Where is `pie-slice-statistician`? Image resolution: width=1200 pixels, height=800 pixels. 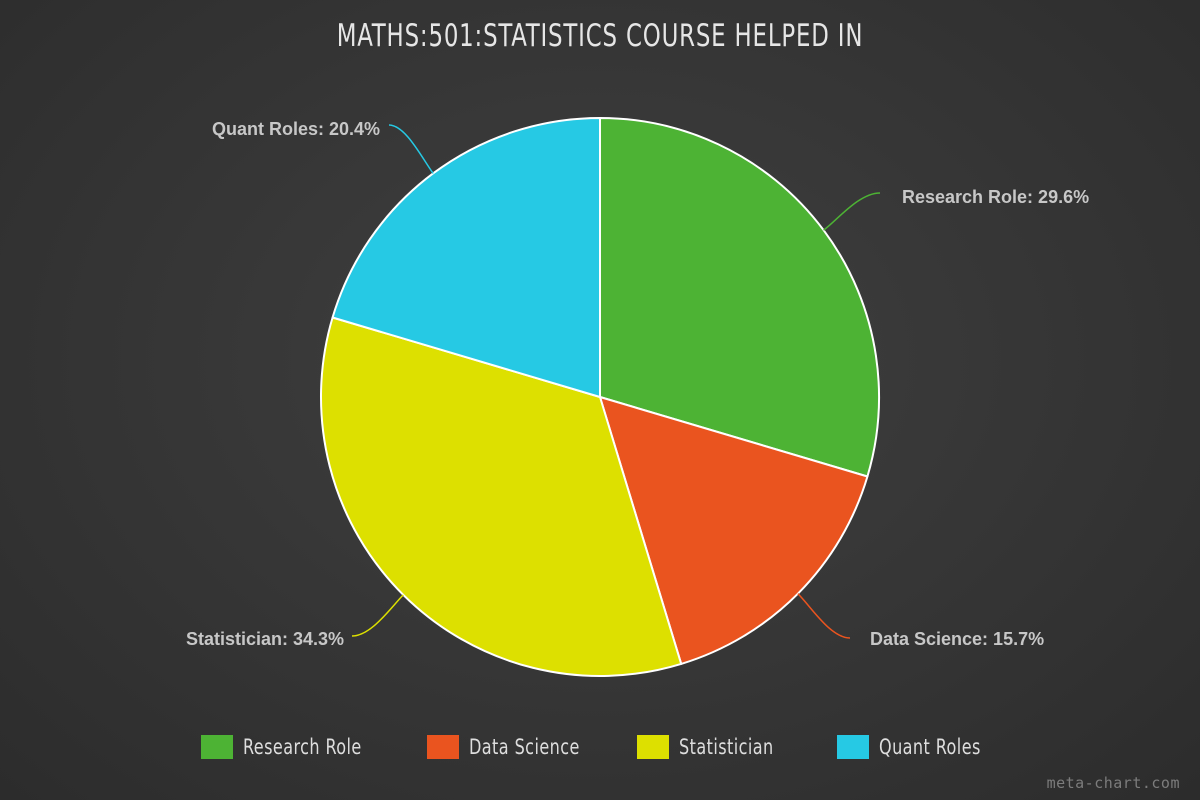 pie-slice-statistician is located at coordinates (501, 496).